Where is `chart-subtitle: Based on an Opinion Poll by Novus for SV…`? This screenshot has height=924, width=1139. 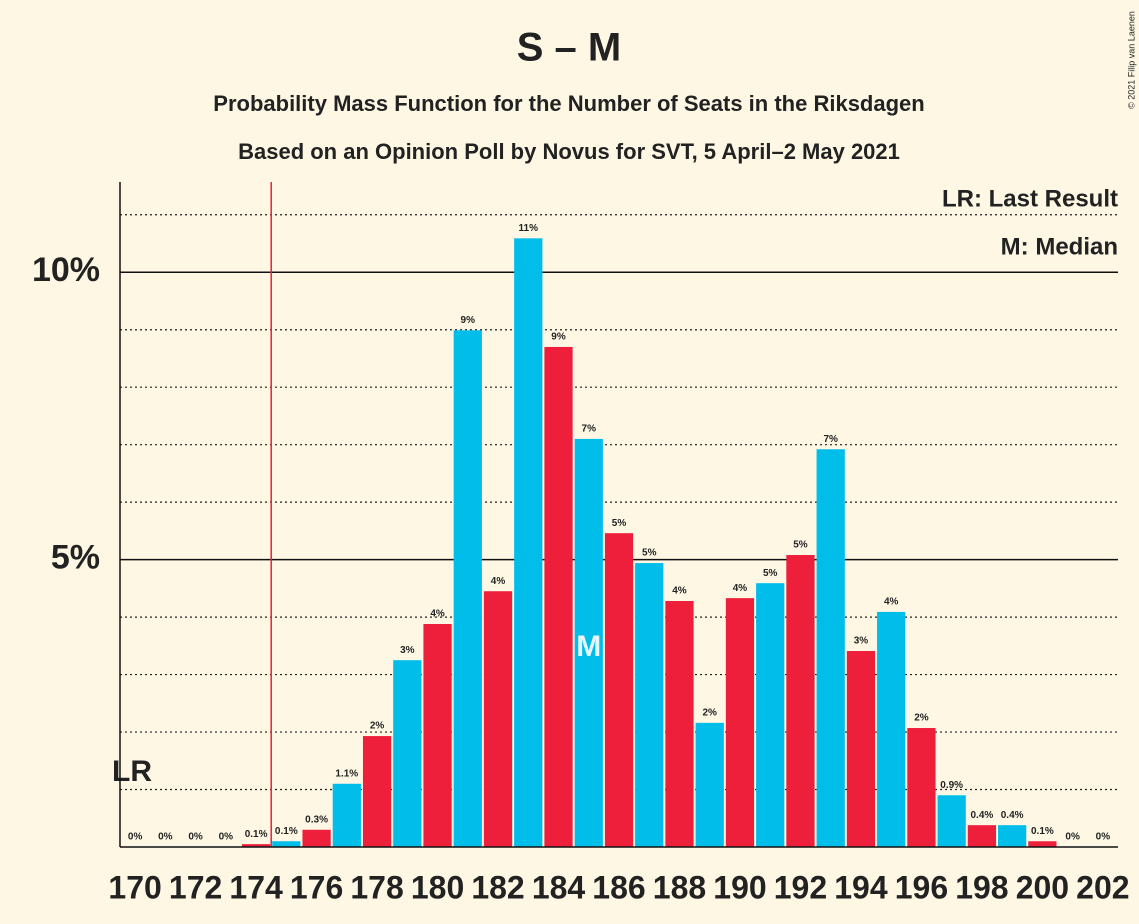 chart-subtitle: Based on an Opinion Poll by Novus for SV… is located at coordinates (569, 151).